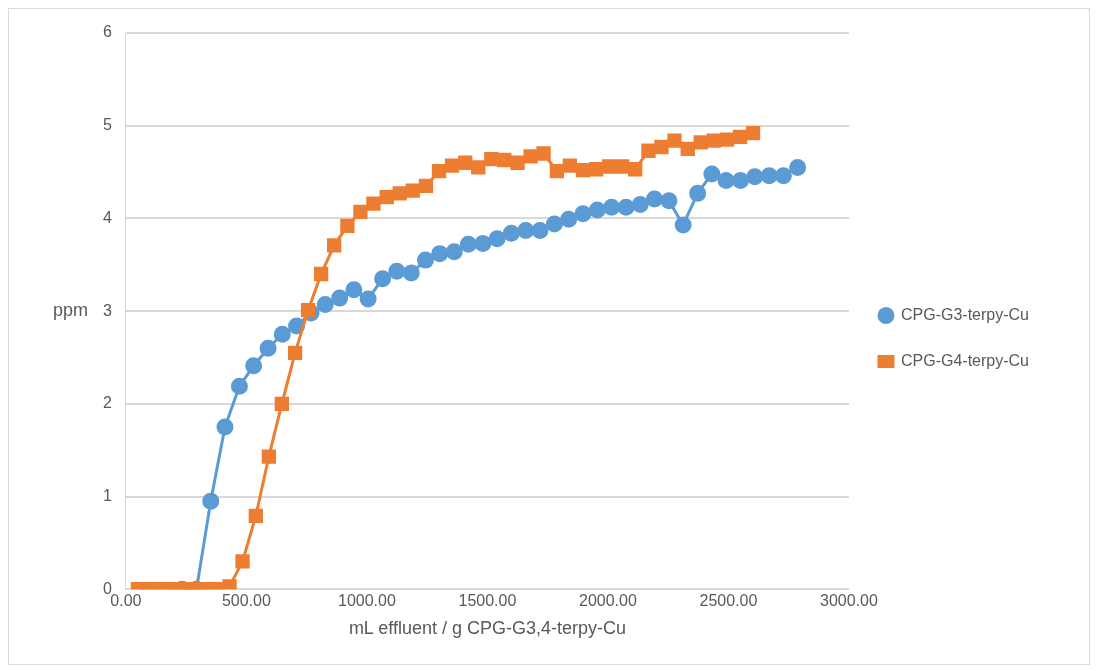  I want to click on x-tick-label: 0.00, so click(126, 601).